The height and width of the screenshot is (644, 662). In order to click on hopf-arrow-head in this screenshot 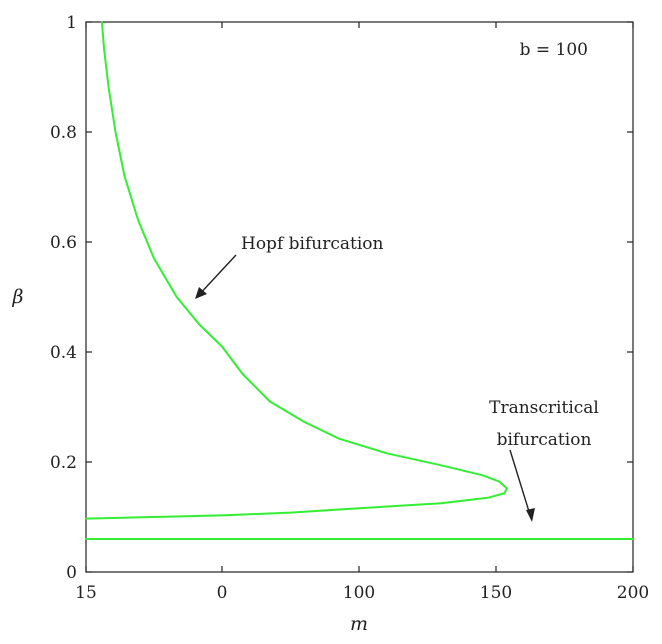, I will do `click(201, 293)`.